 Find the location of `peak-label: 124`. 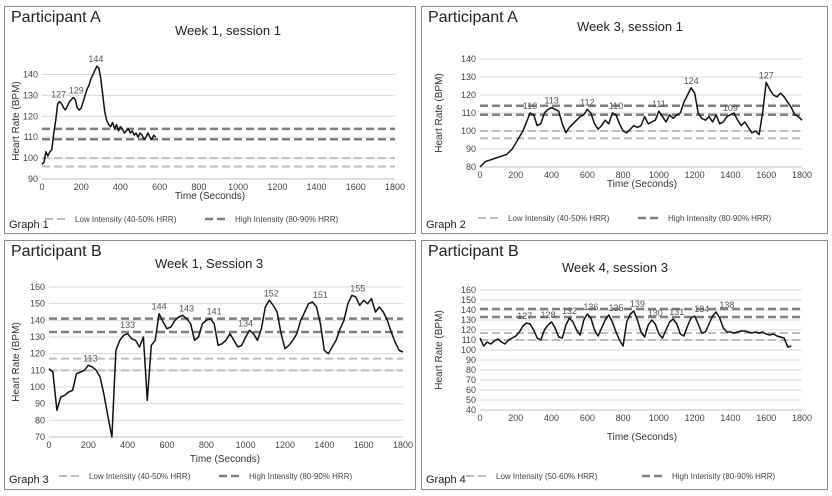

peak-label: 124 is located at coordinates (691, 81).